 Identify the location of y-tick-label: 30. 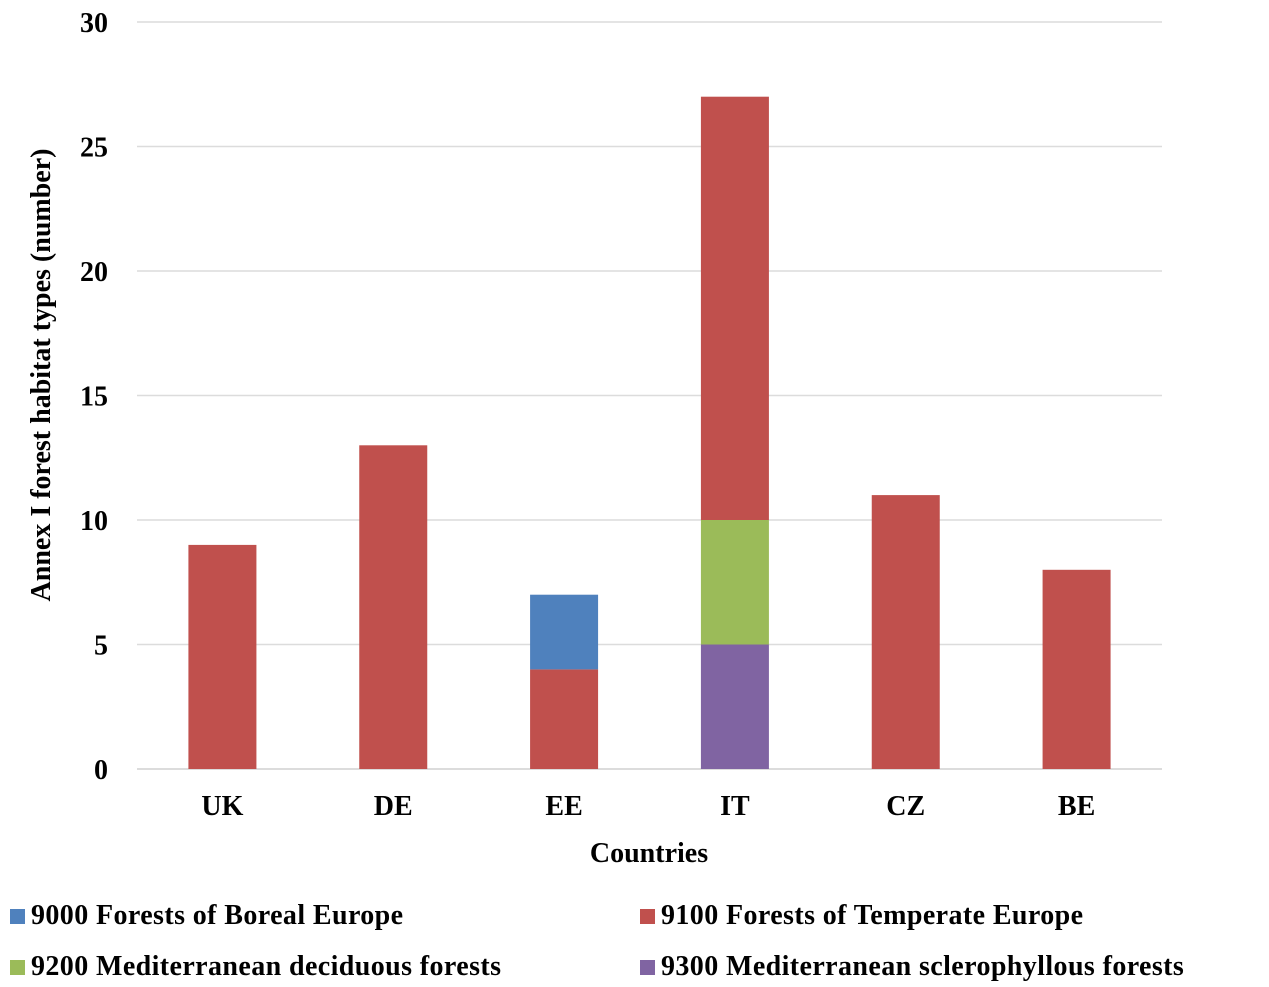
(94, 23).